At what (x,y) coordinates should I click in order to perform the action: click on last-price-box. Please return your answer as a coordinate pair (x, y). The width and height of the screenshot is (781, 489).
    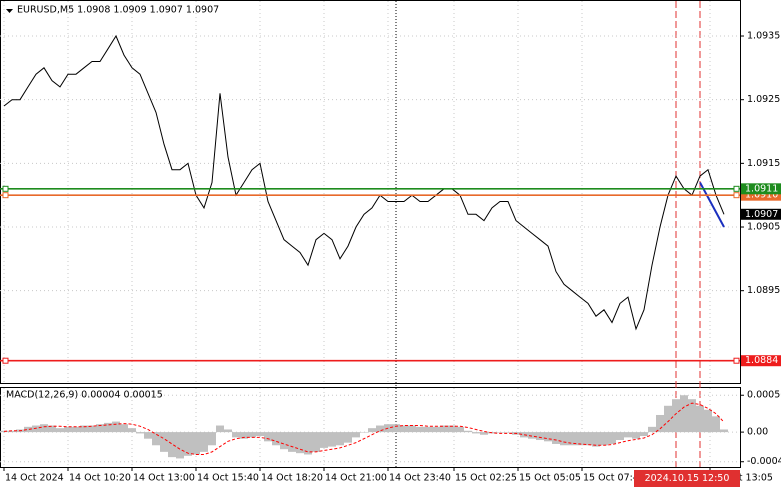
    Looking at the image, I should click on (761, 214).